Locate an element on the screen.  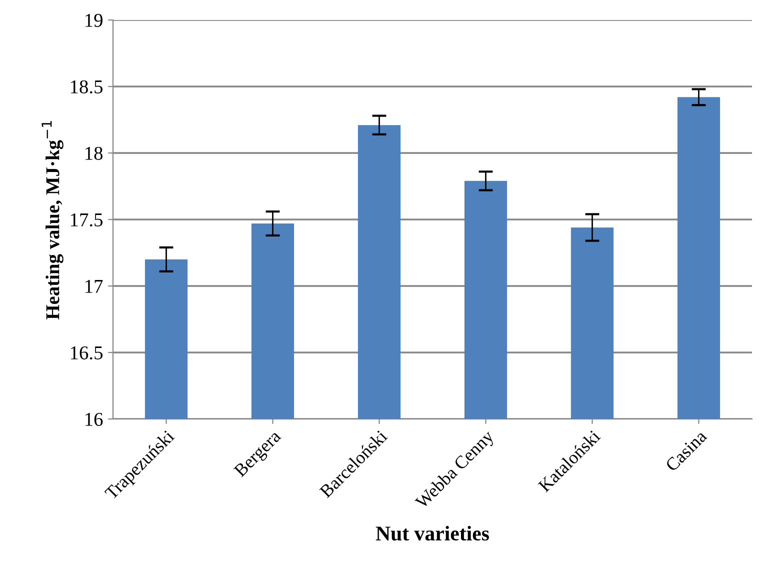
y-tick-label: 18.5 is located at coordinates (86, 87).